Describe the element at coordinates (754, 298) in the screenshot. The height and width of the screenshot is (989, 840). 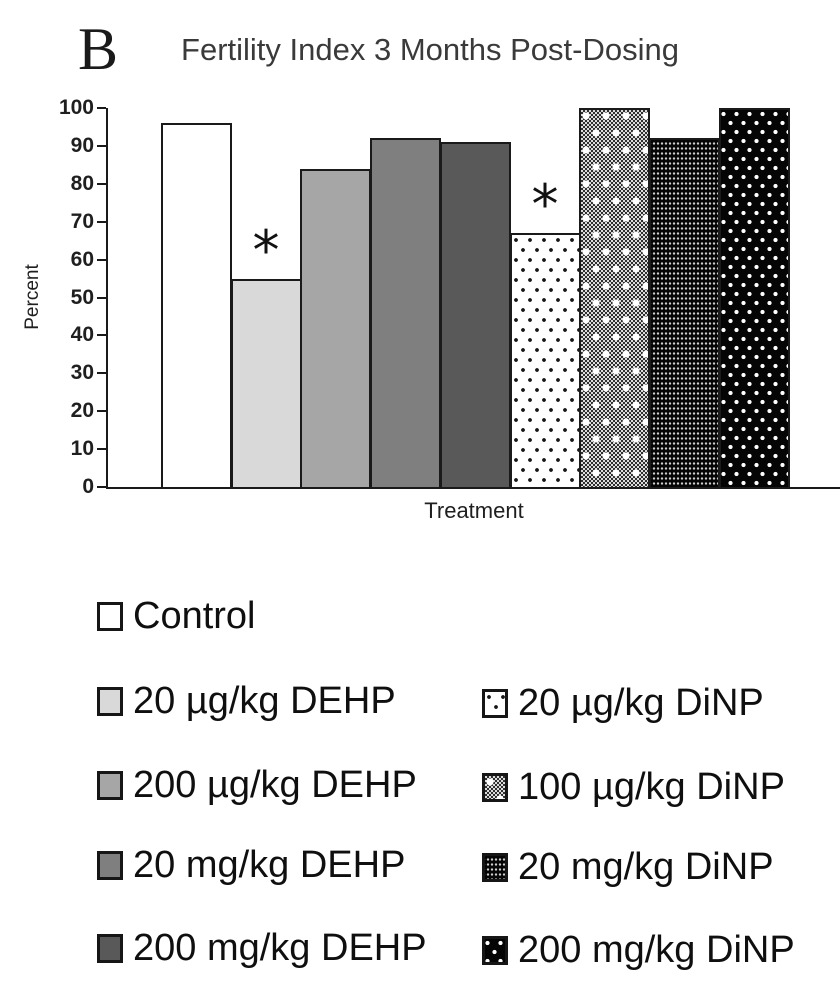
I see `bar-200-mg-kg-dinp` at that location.